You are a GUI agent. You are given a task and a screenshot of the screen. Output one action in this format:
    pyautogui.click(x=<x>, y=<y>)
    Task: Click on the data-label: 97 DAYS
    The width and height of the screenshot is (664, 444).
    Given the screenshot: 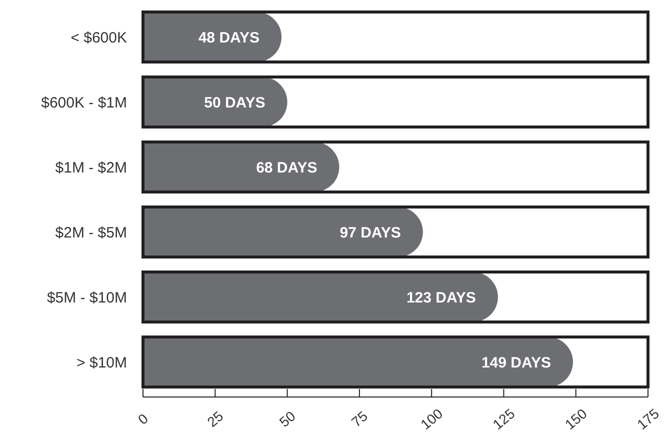 What is the action you would take?
    pyautogui.click(x=370, y=233)
    